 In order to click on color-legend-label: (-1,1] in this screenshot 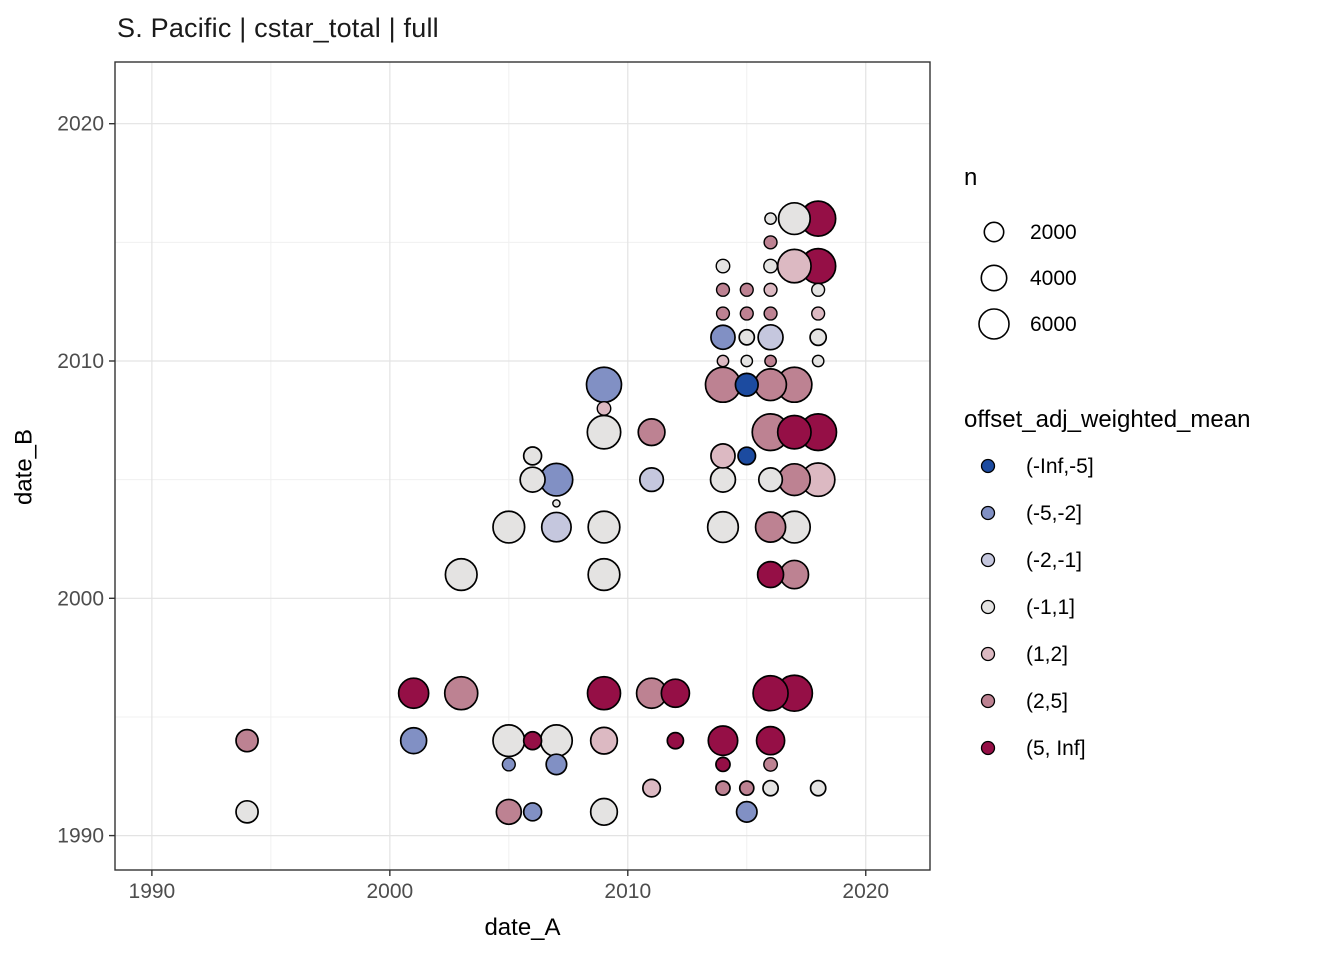, I will do `click(1050, 607)`.